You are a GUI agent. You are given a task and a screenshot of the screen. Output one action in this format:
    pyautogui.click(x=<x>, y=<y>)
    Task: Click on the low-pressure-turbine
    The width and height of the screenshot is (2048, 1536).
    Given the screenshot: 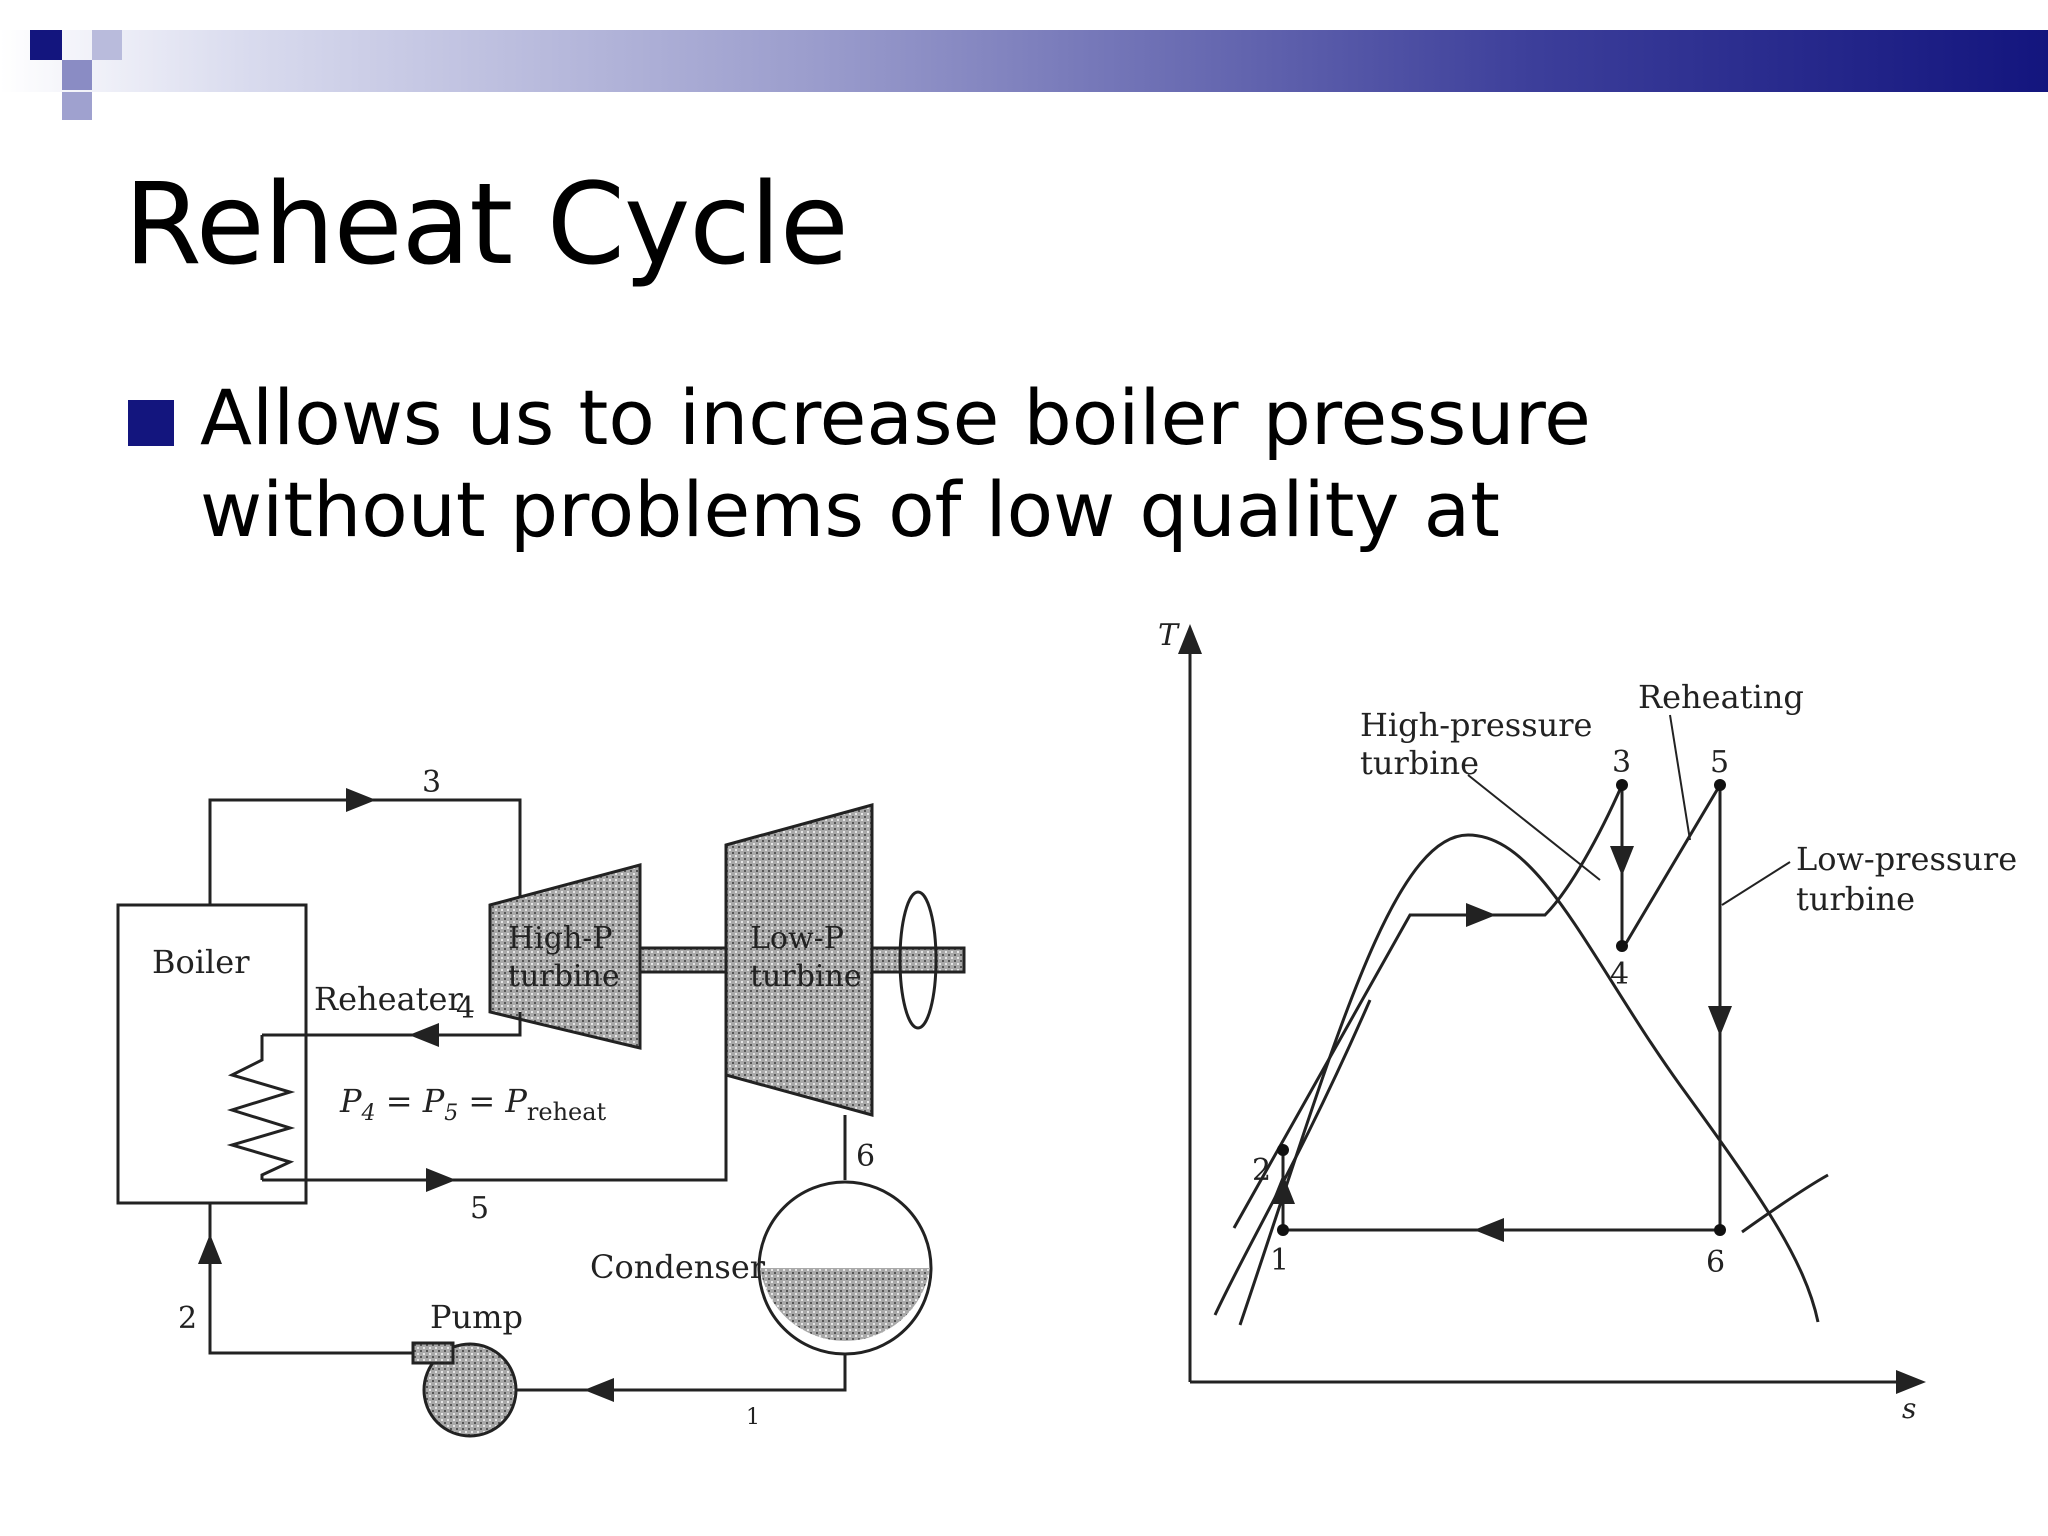 What is the action you would take?
    pyautogui.click(x=799, y=960)
    